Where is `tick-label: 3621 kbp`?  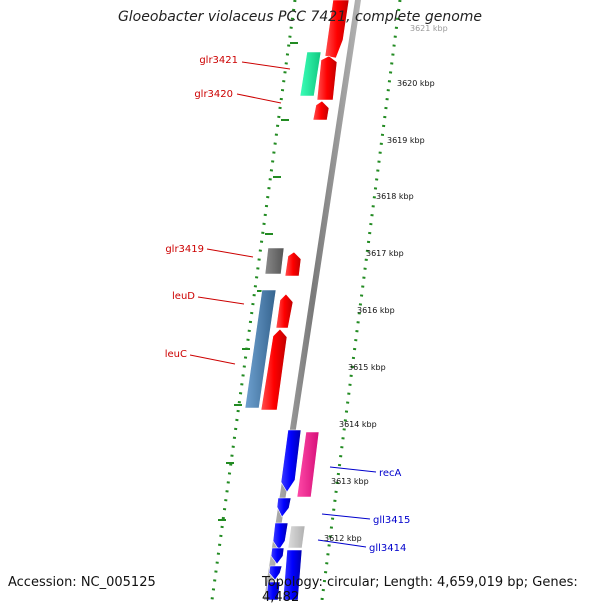
tick-label: 3621 kbp is located at coordinates (429, 28).